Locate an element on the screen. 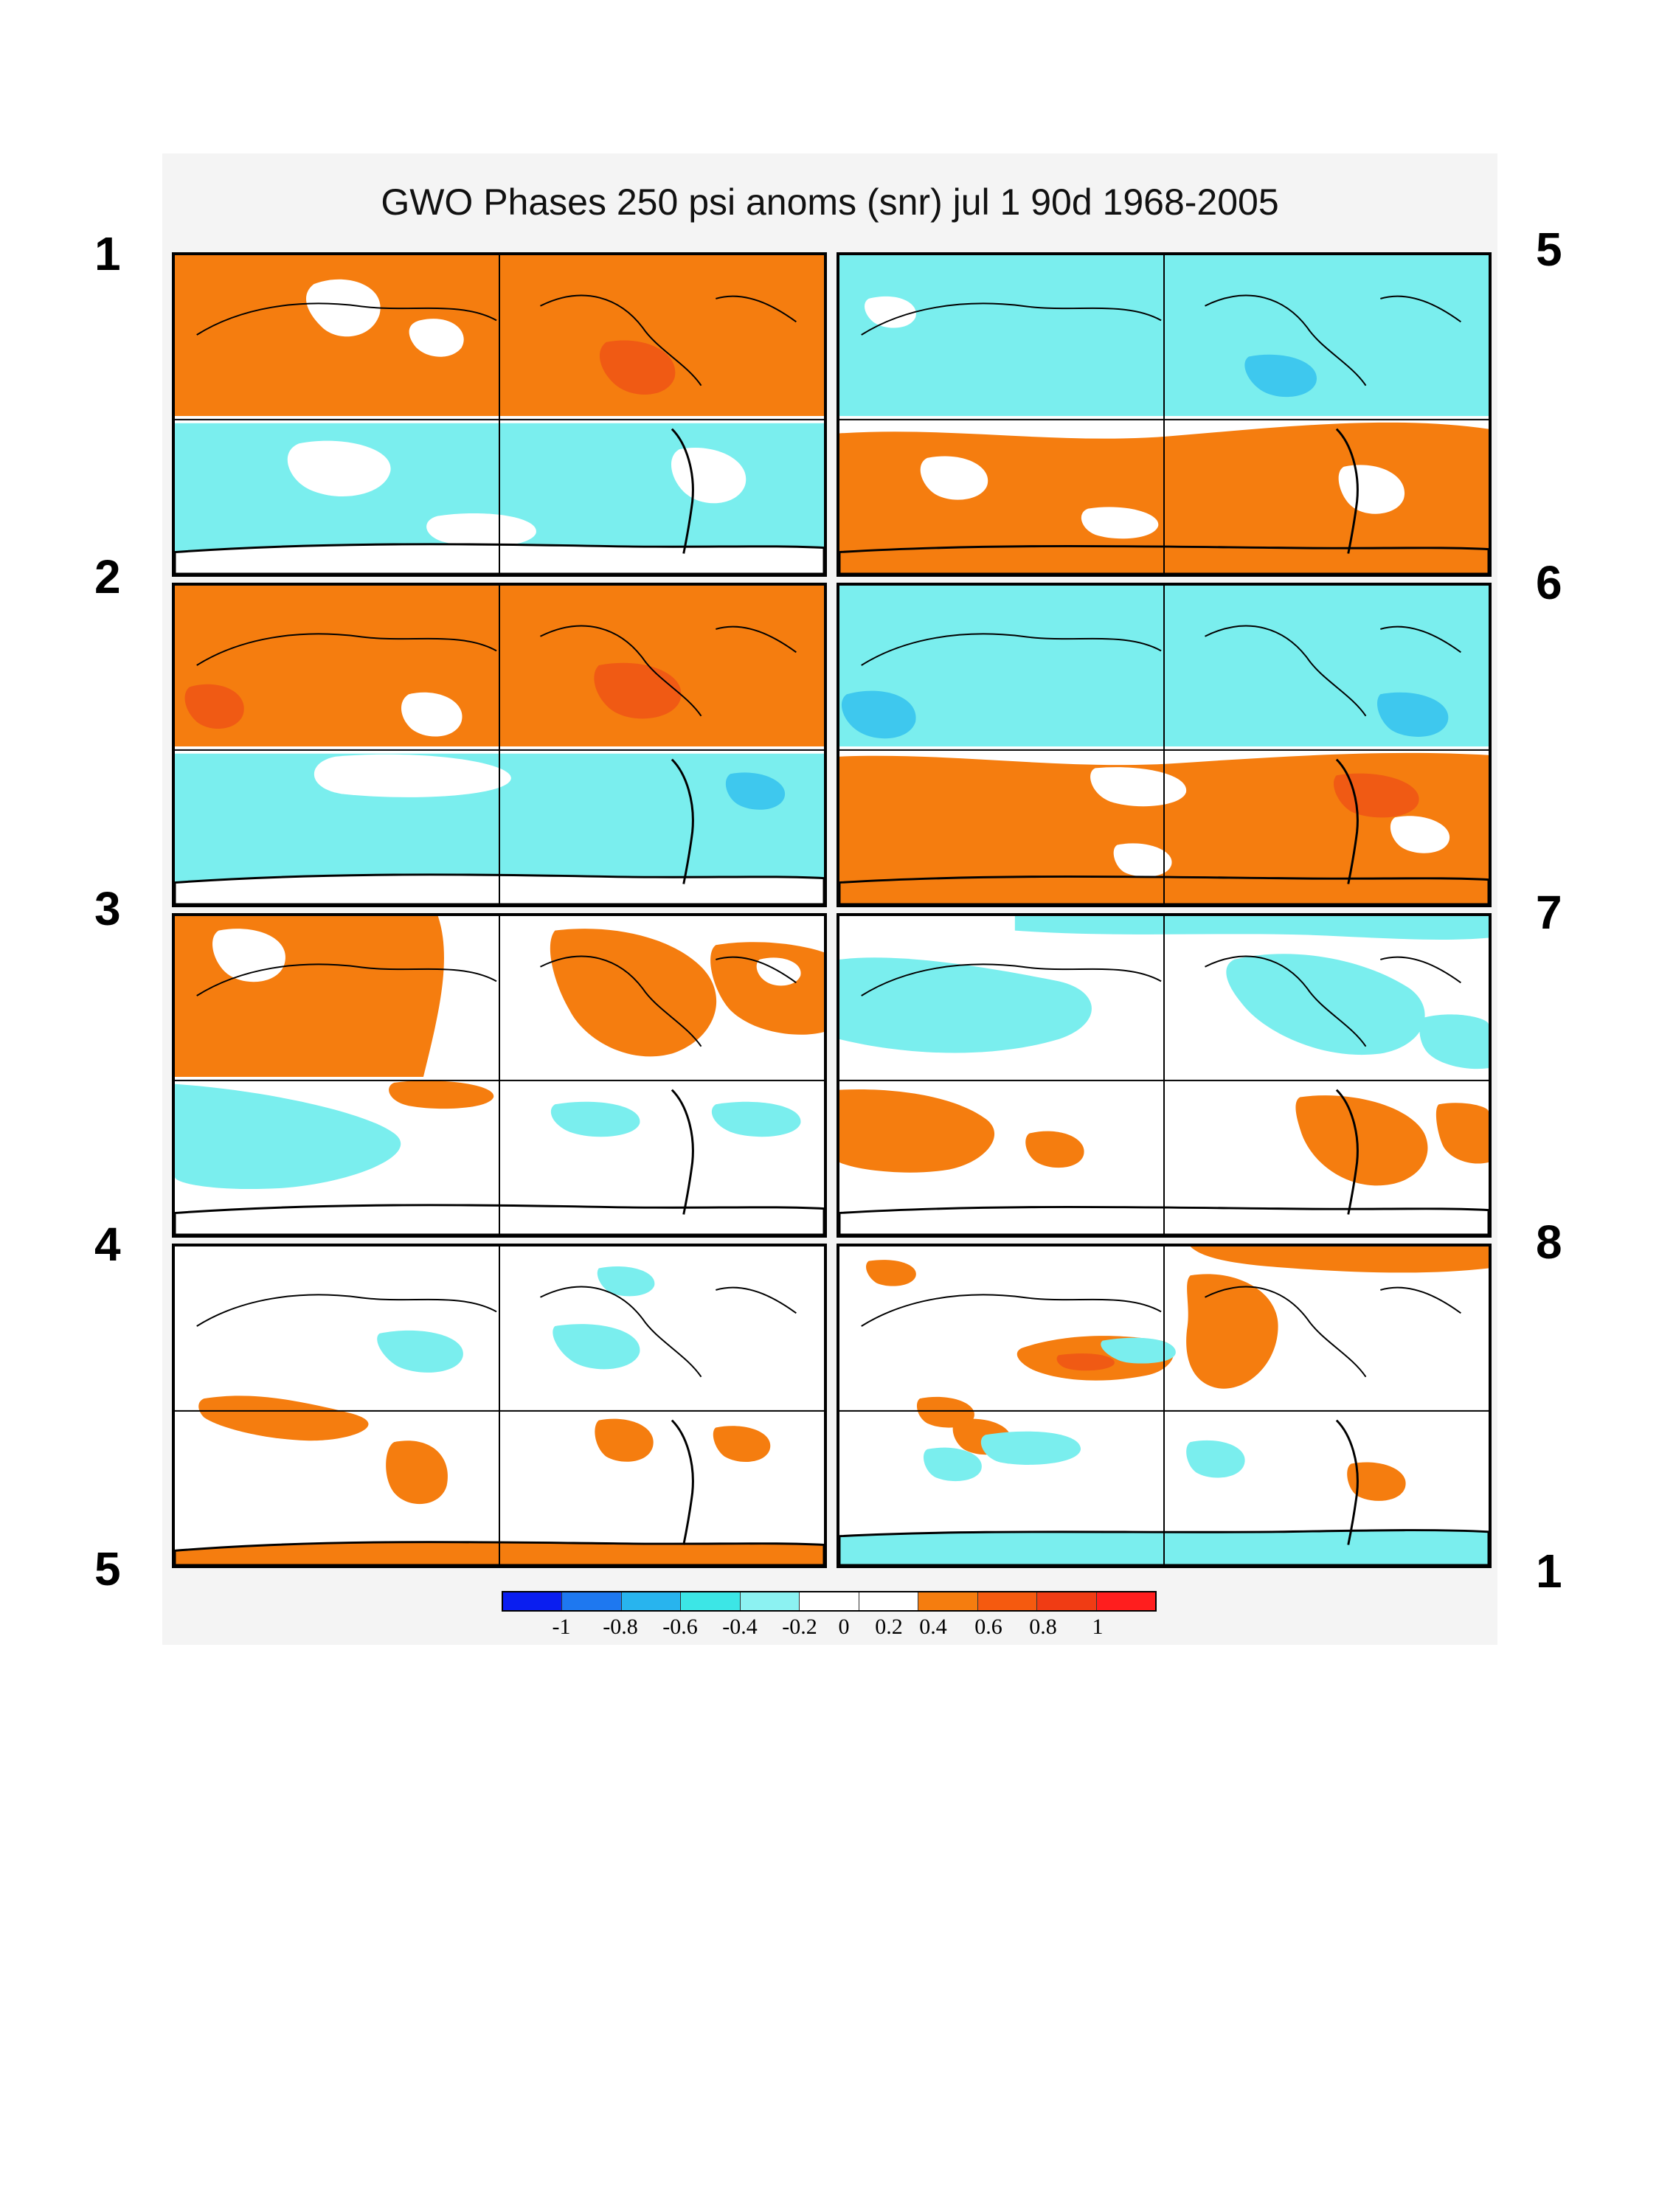 This screenshot has width=1659, height=2212. colorbar-tick-label: 0.6 is located at coordinates (988, 1627).